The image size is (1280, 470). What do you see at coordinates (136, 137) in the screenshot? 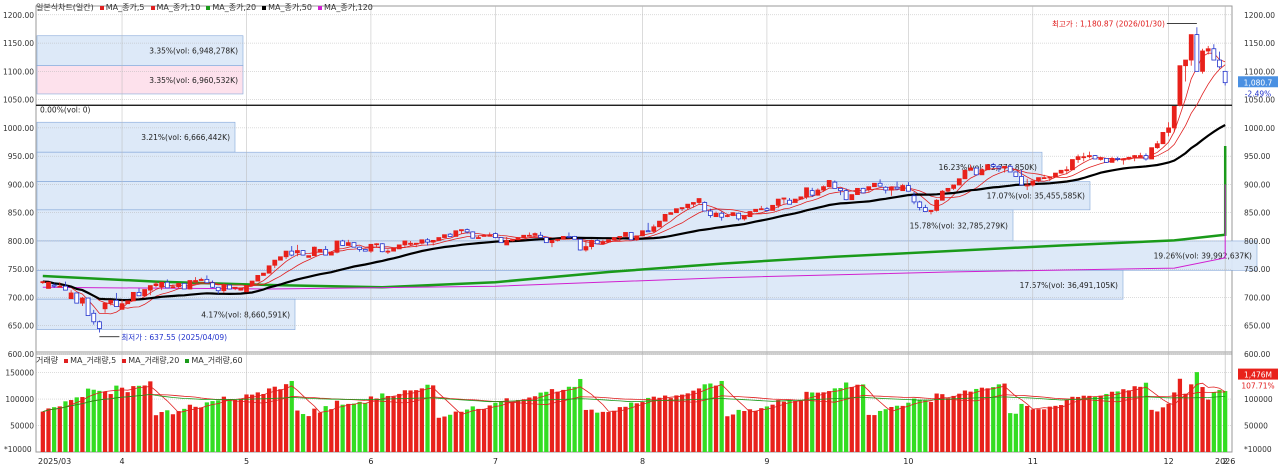
I see `volume-profile-bar` at bounding box center [136, 137].